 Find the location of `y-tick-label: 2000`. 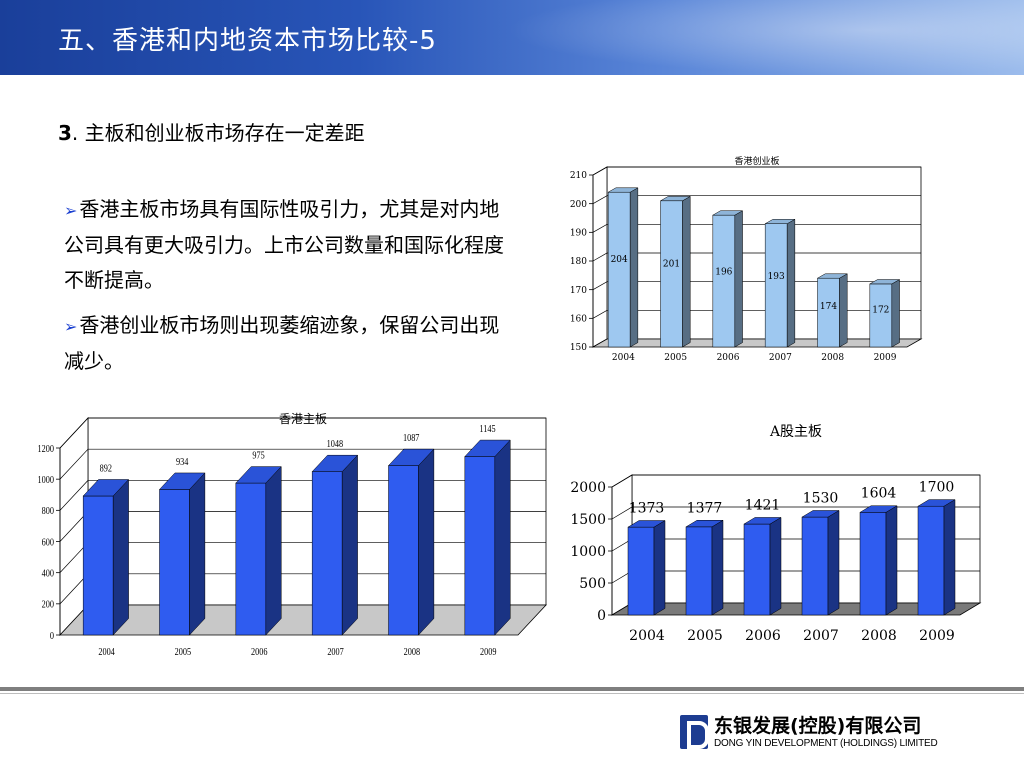

y-tick-label: 2000 is located at coordinates (588, 488).